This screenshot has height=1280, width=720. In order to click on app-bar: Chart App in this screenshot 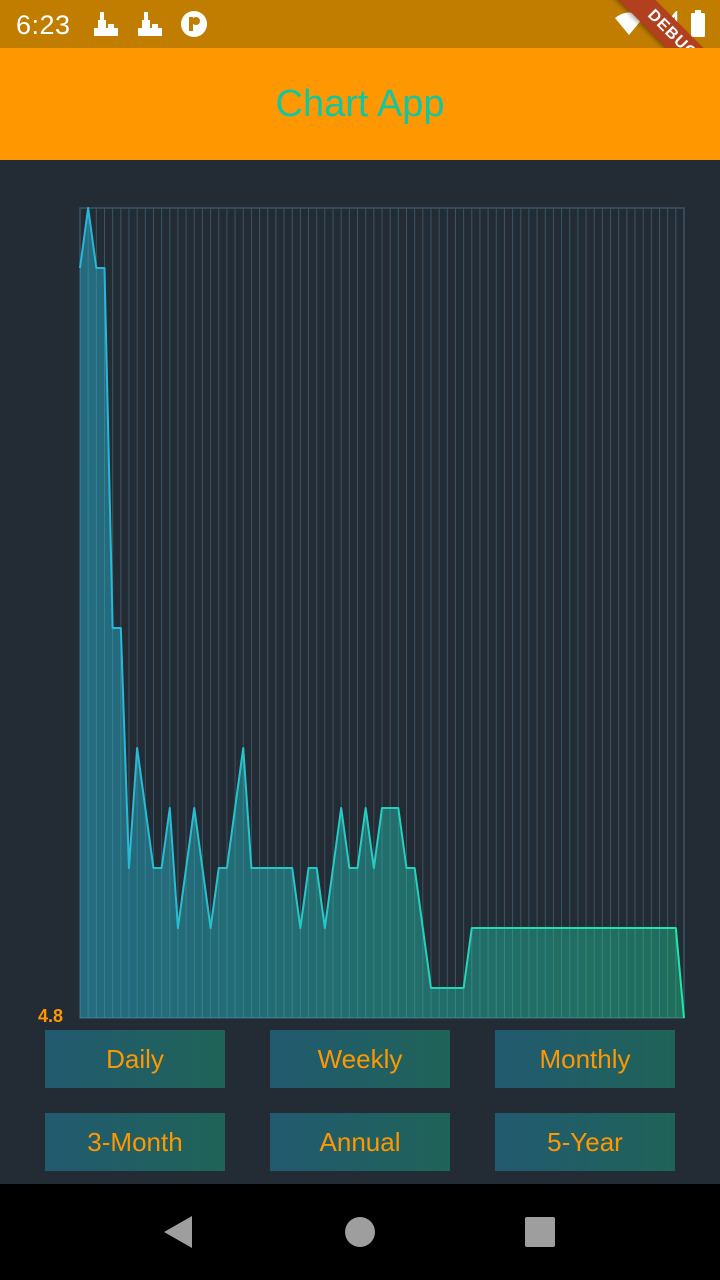, I will do `click(360, 104)`.